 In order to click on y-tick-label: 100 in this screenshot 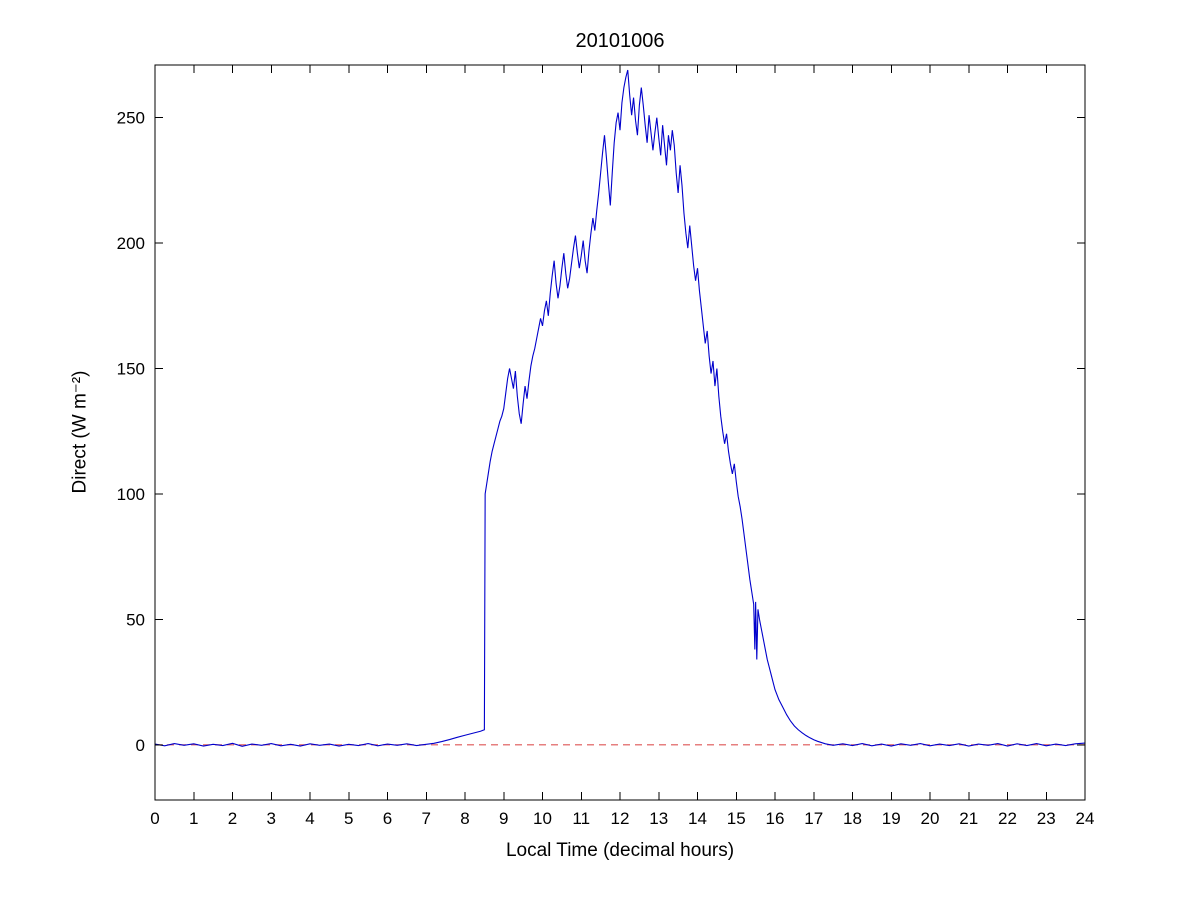, I will do `click(131, 494)`.